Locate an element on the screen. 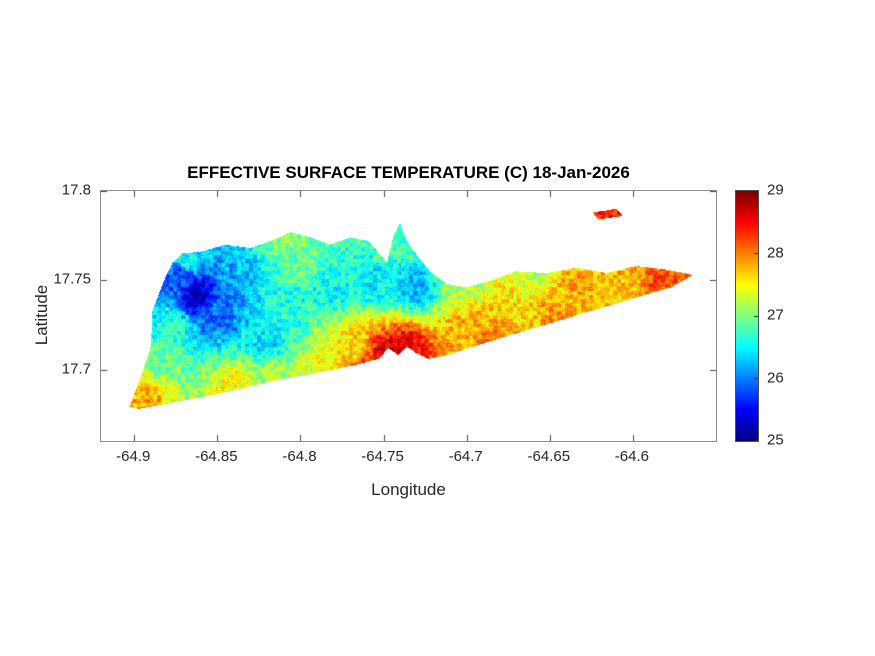 This screenshot has width=875, height=656. colorbar-tick-label: 26 is located at coordinates (775, 377).